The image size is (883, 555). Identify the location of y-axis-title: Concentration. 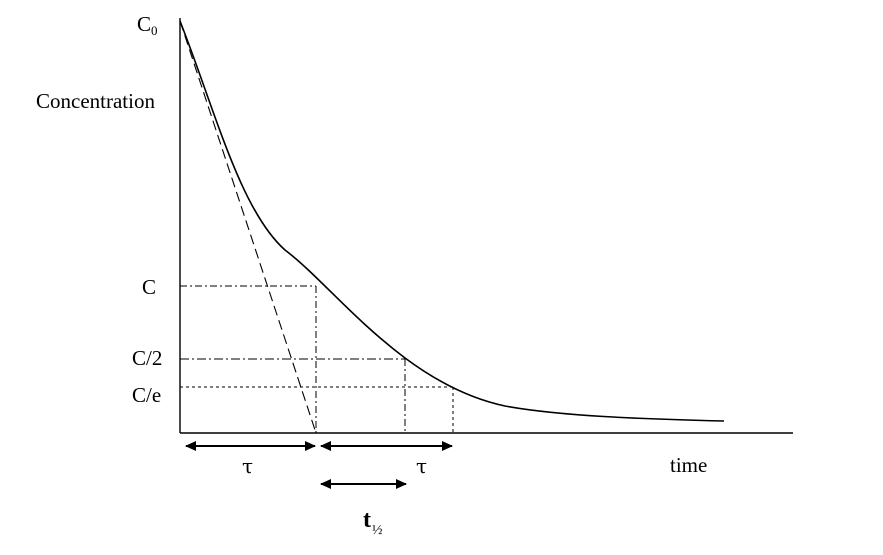
(95, 101).